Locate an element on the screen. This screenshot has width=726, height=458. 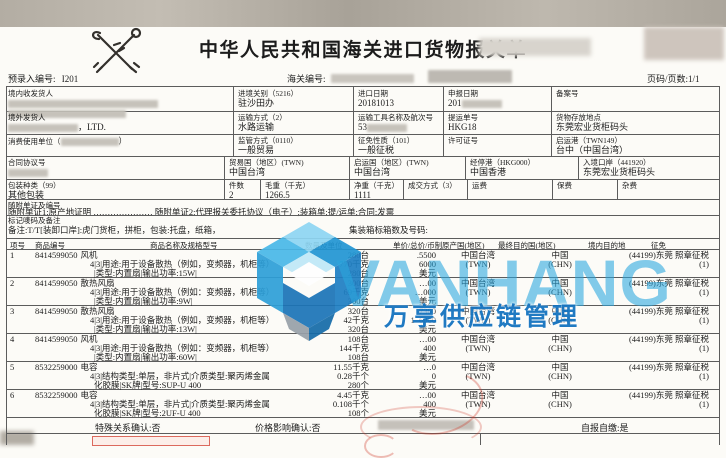
field-label: 运费 is located at coordinates (479, 185).